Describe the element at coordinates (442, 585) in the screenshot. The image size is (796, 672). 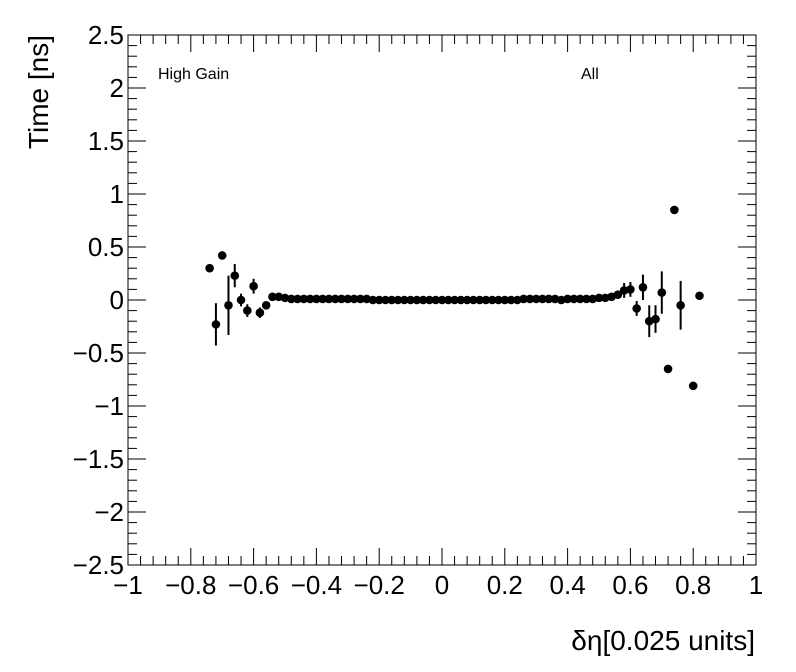
I see `x-tick-label: 0` at that location.